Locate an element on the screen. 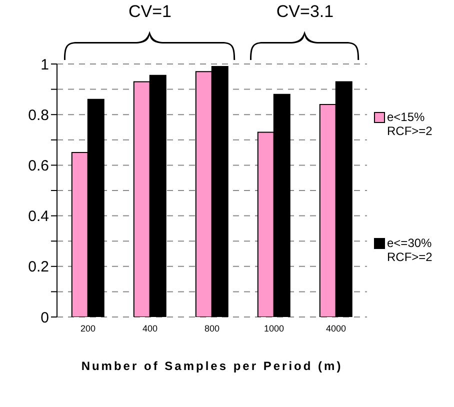 The height and width of the screenshot is (407, 454). x-tick-label: 400 is located at coordinates (150, 328).